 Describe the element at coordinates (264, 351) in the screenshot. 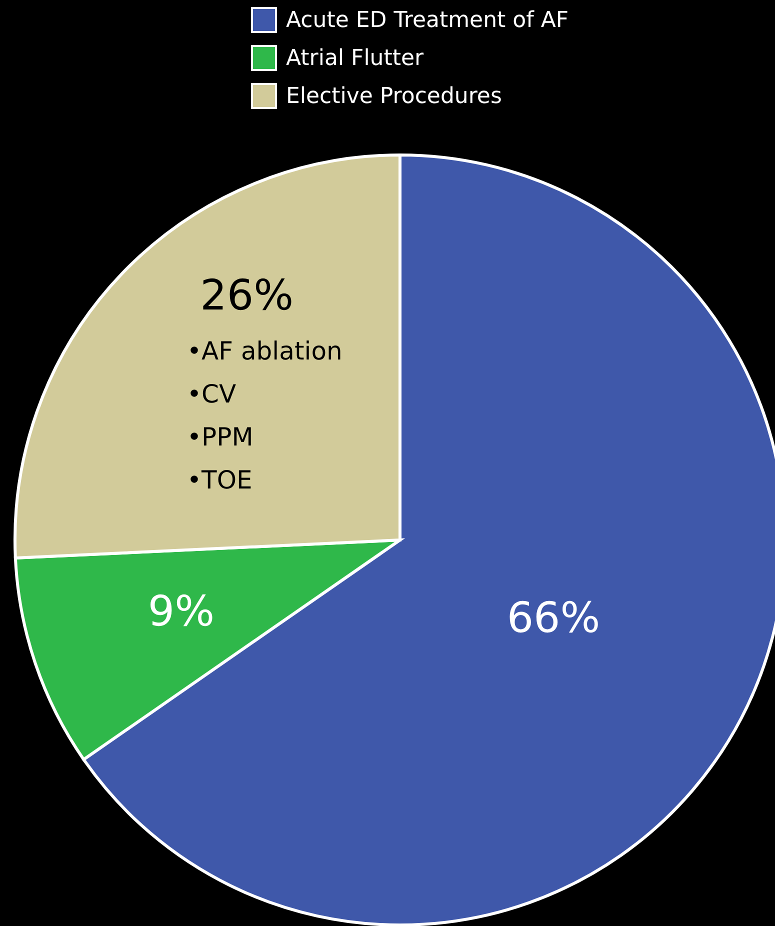

I see `text: •AF ablation` at that location.